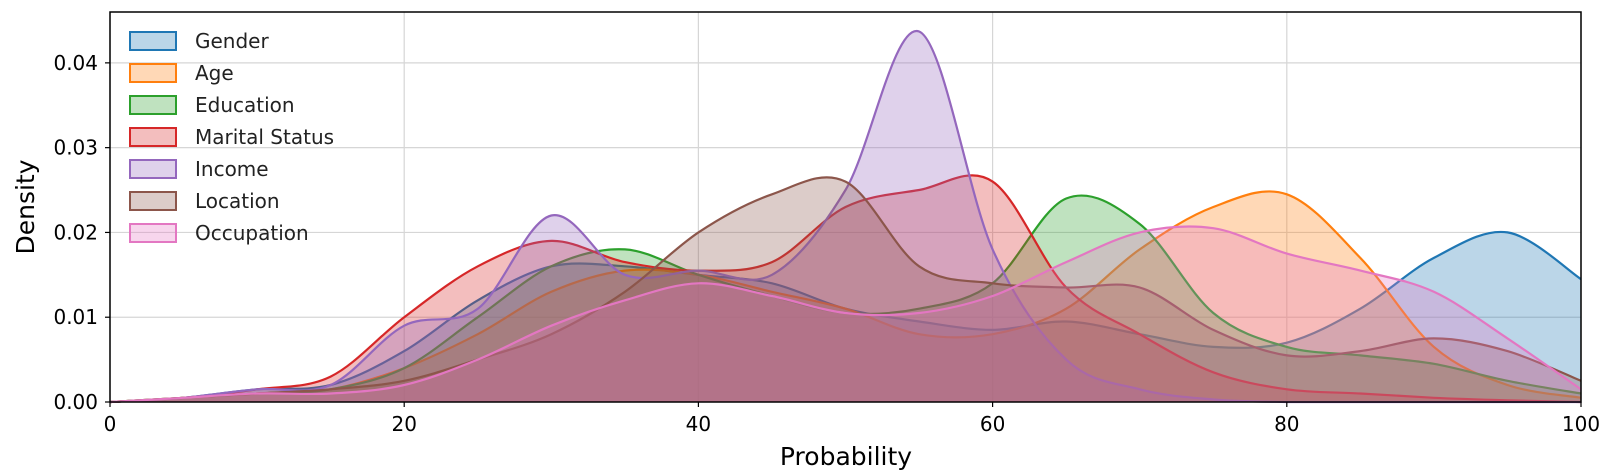 The width and height of the screenshot is (1616, 476). I want to click on y-tick-label: 0.02, so click(75, 232).